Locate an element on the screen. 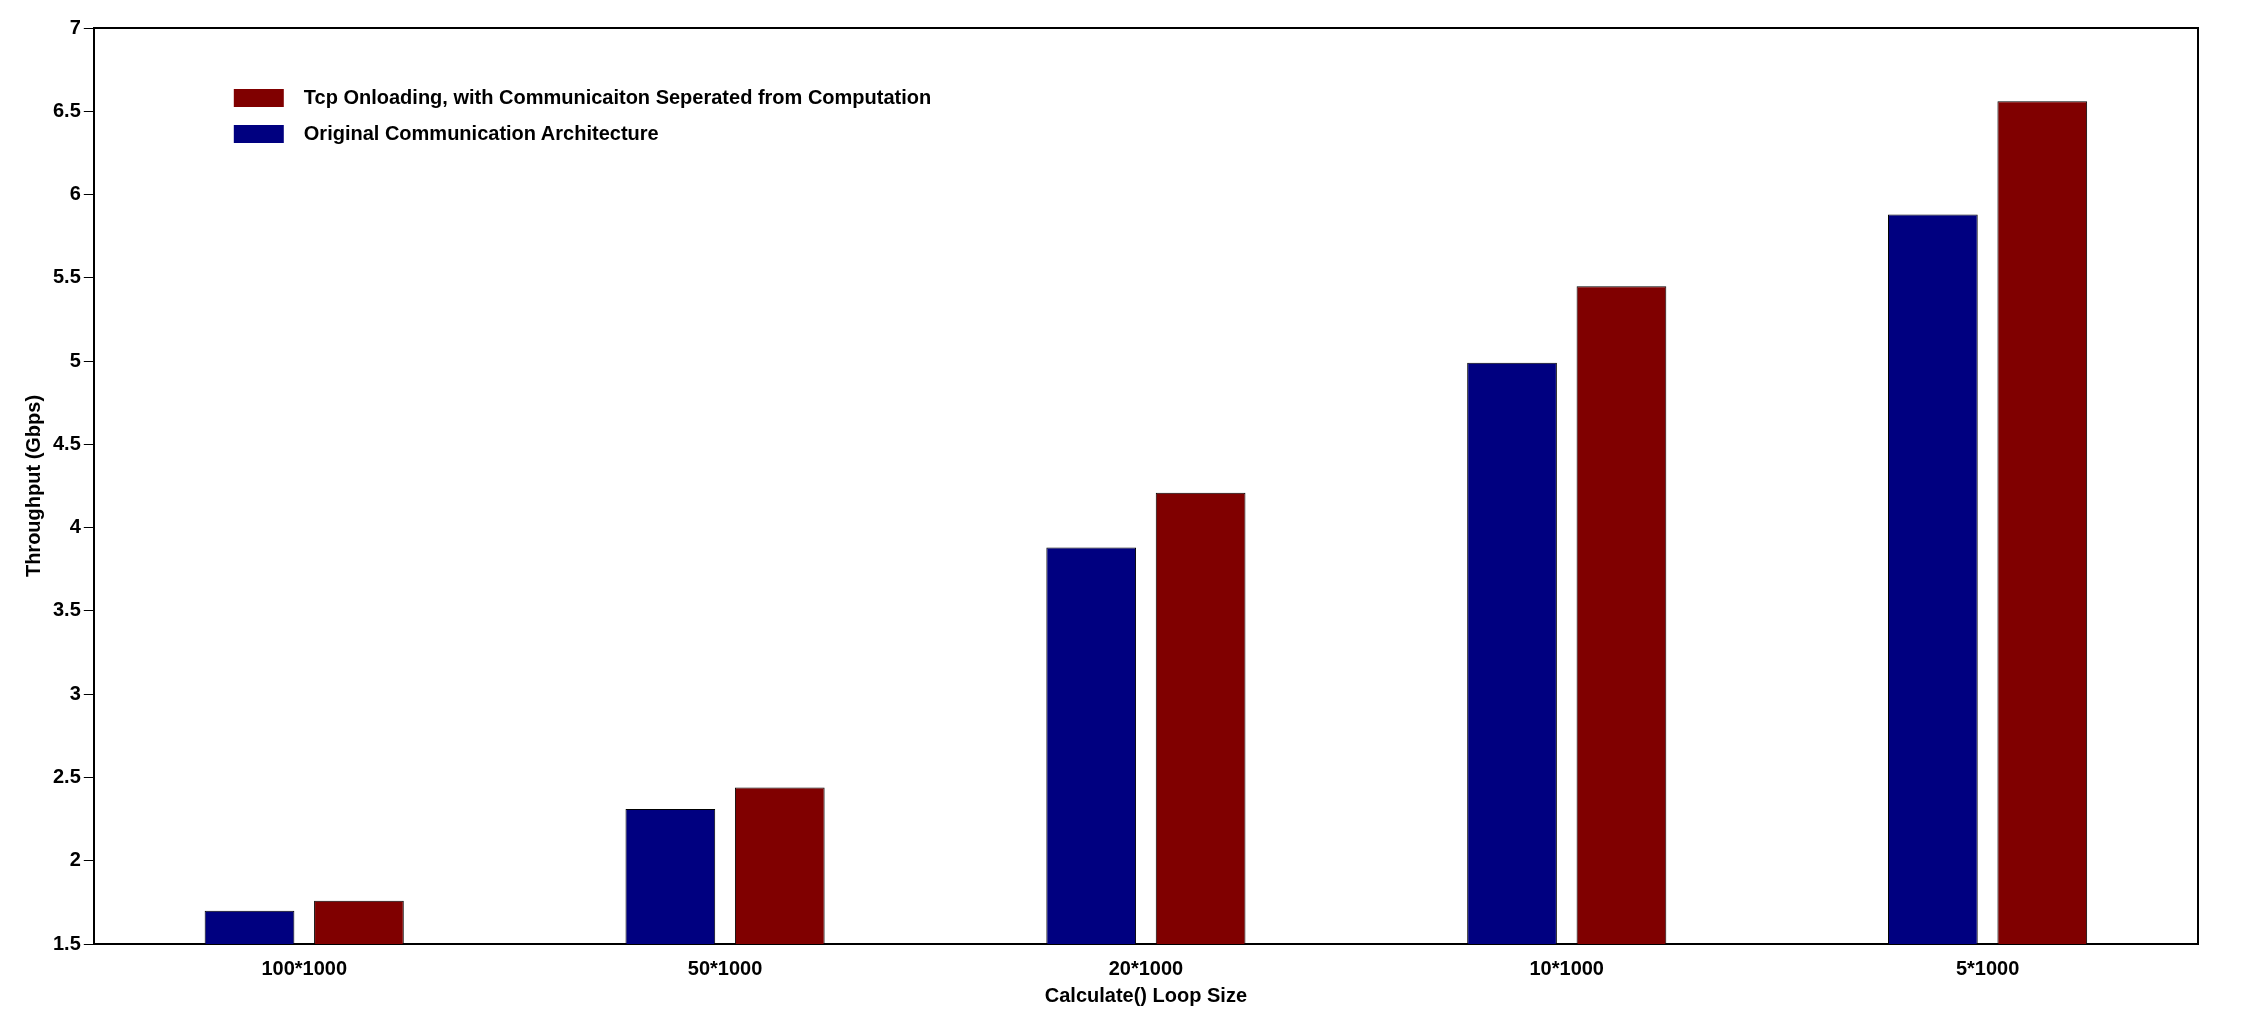 This screenshot has height=1025, width=2244. y-tick-label: 1.5 is located at coordinates (66, 942).